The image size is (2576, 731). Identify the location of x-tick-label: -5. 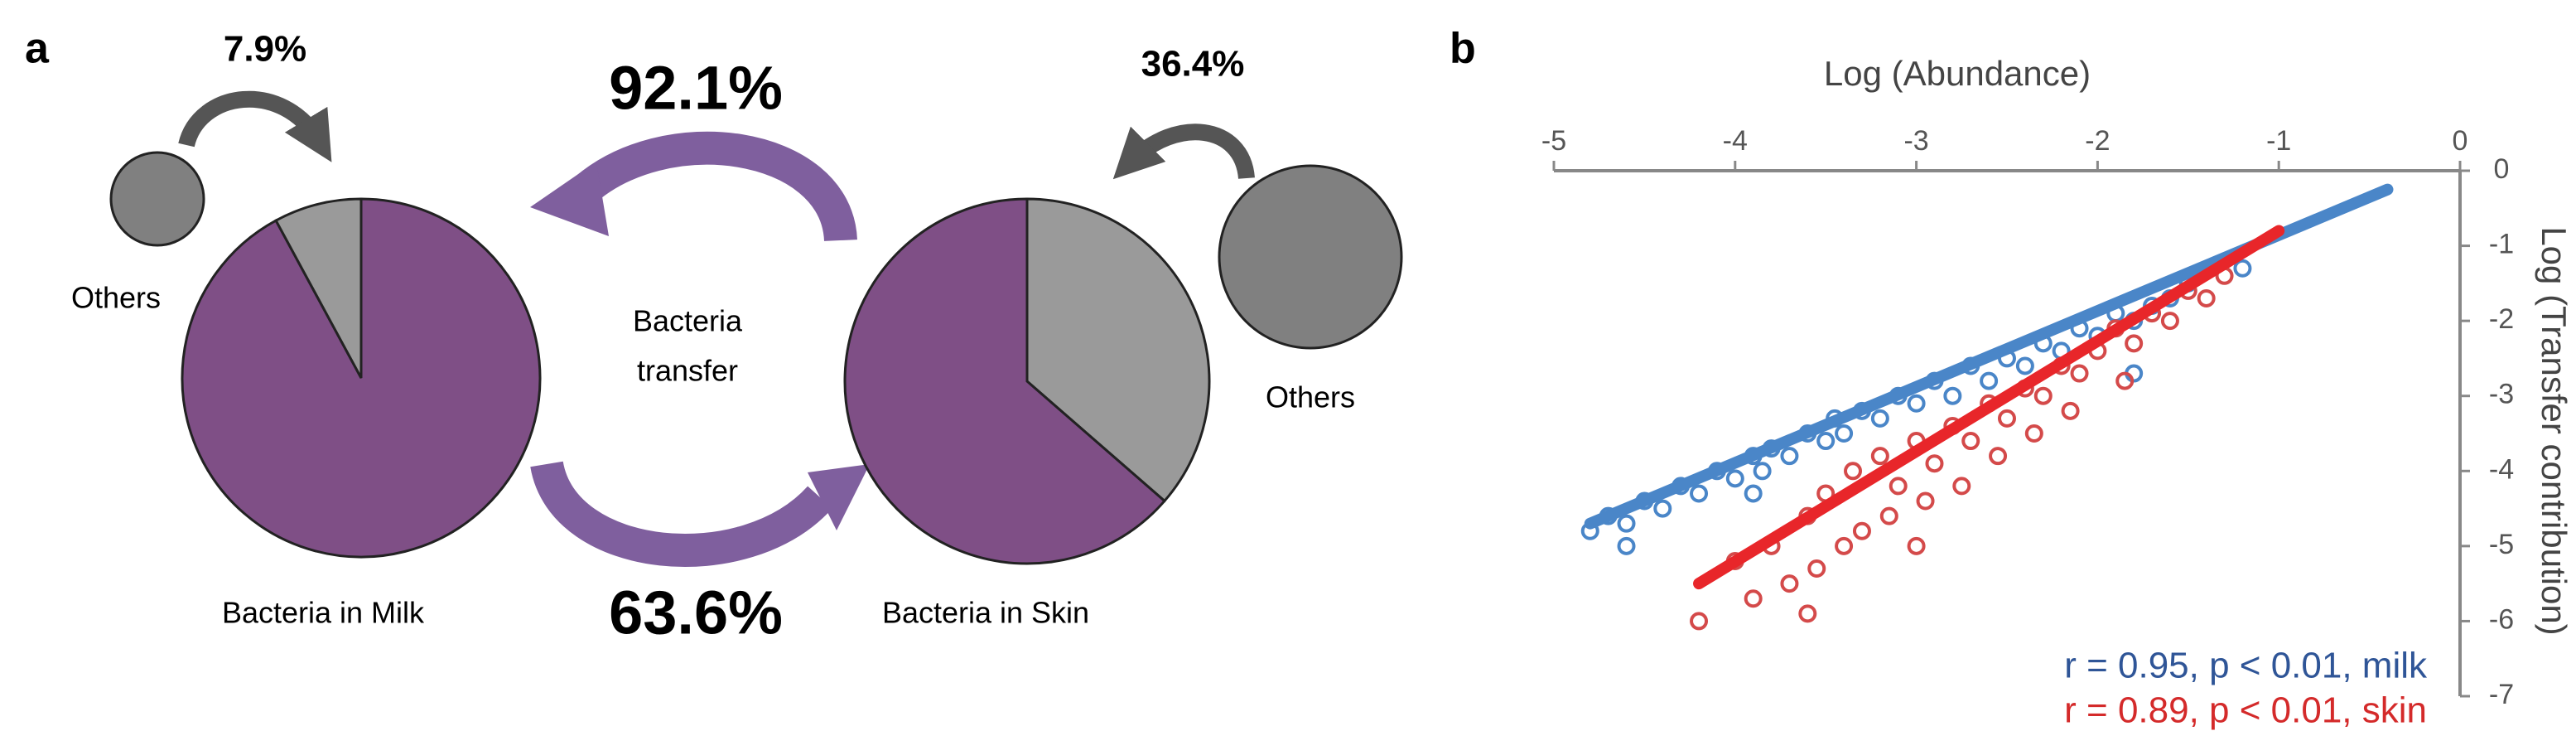
(1553, 141).